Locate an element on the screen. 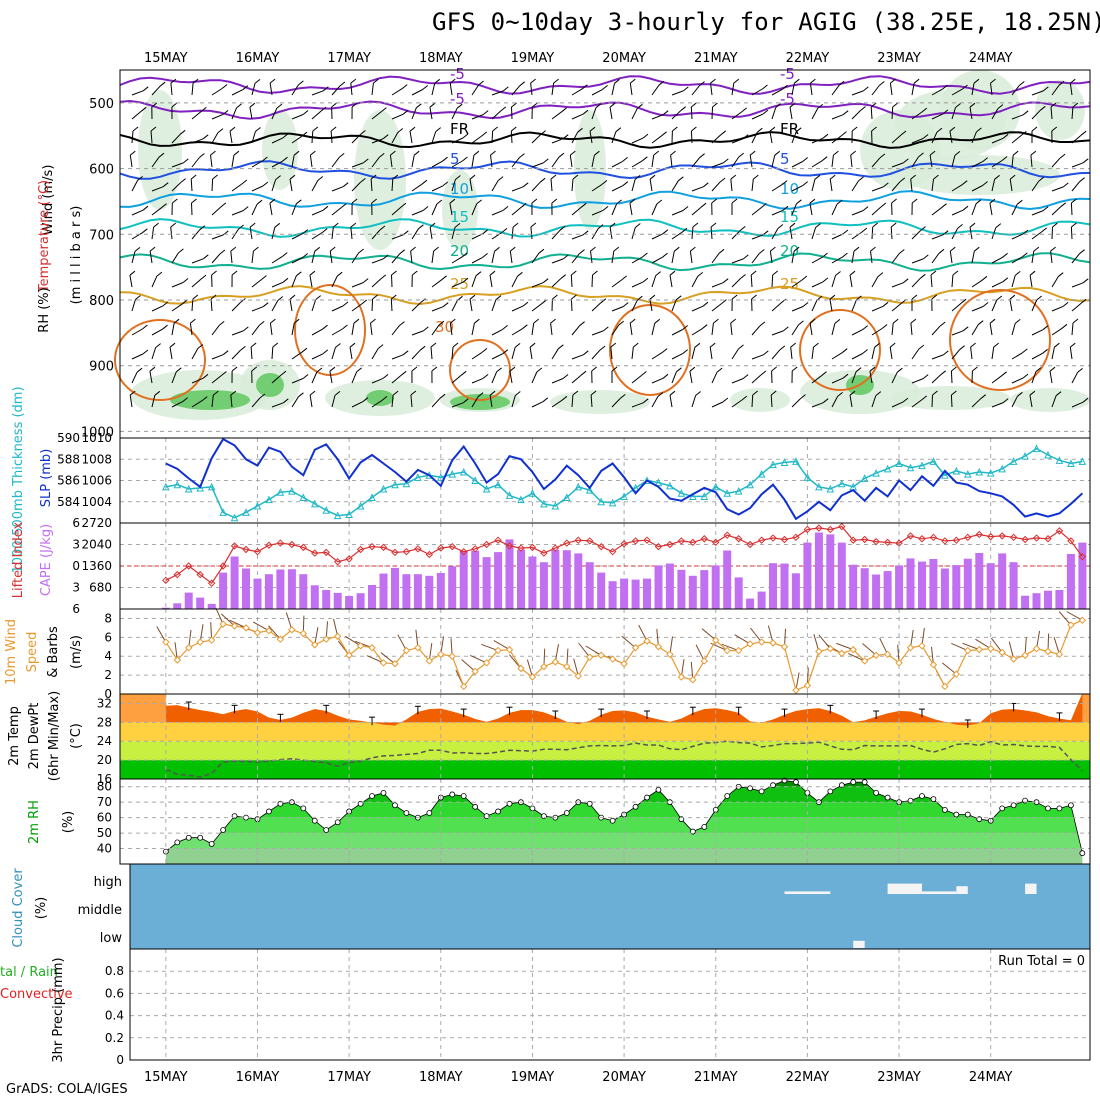 The height and width of the screenshot is (1100, 1100). isotherm-line is located at coordinates (605, 262).